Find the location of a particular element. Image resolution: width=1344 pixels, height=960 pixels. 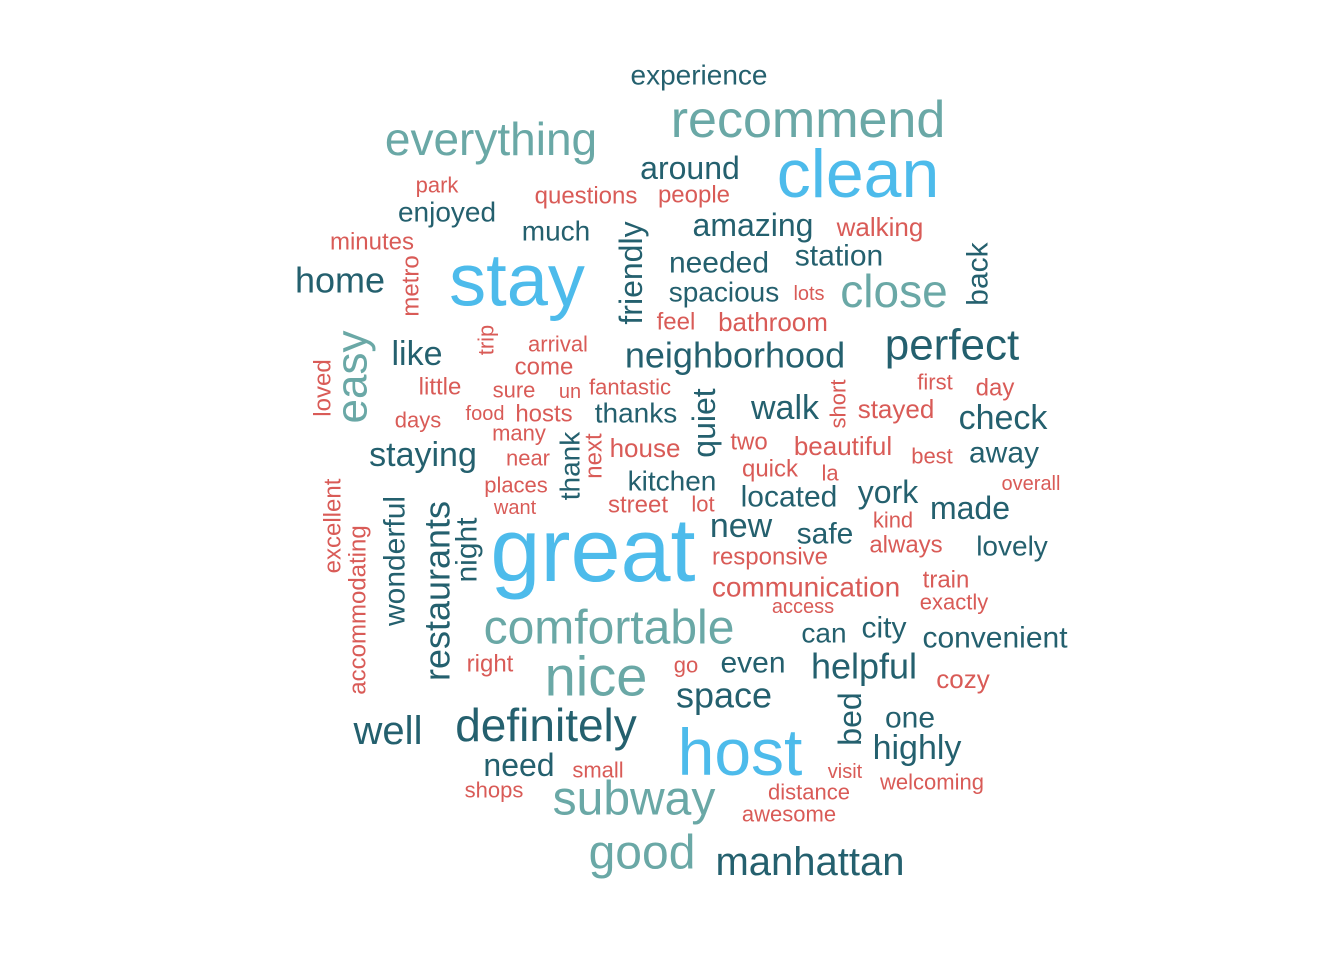

word-can: can is located at coordinates (823, 633).